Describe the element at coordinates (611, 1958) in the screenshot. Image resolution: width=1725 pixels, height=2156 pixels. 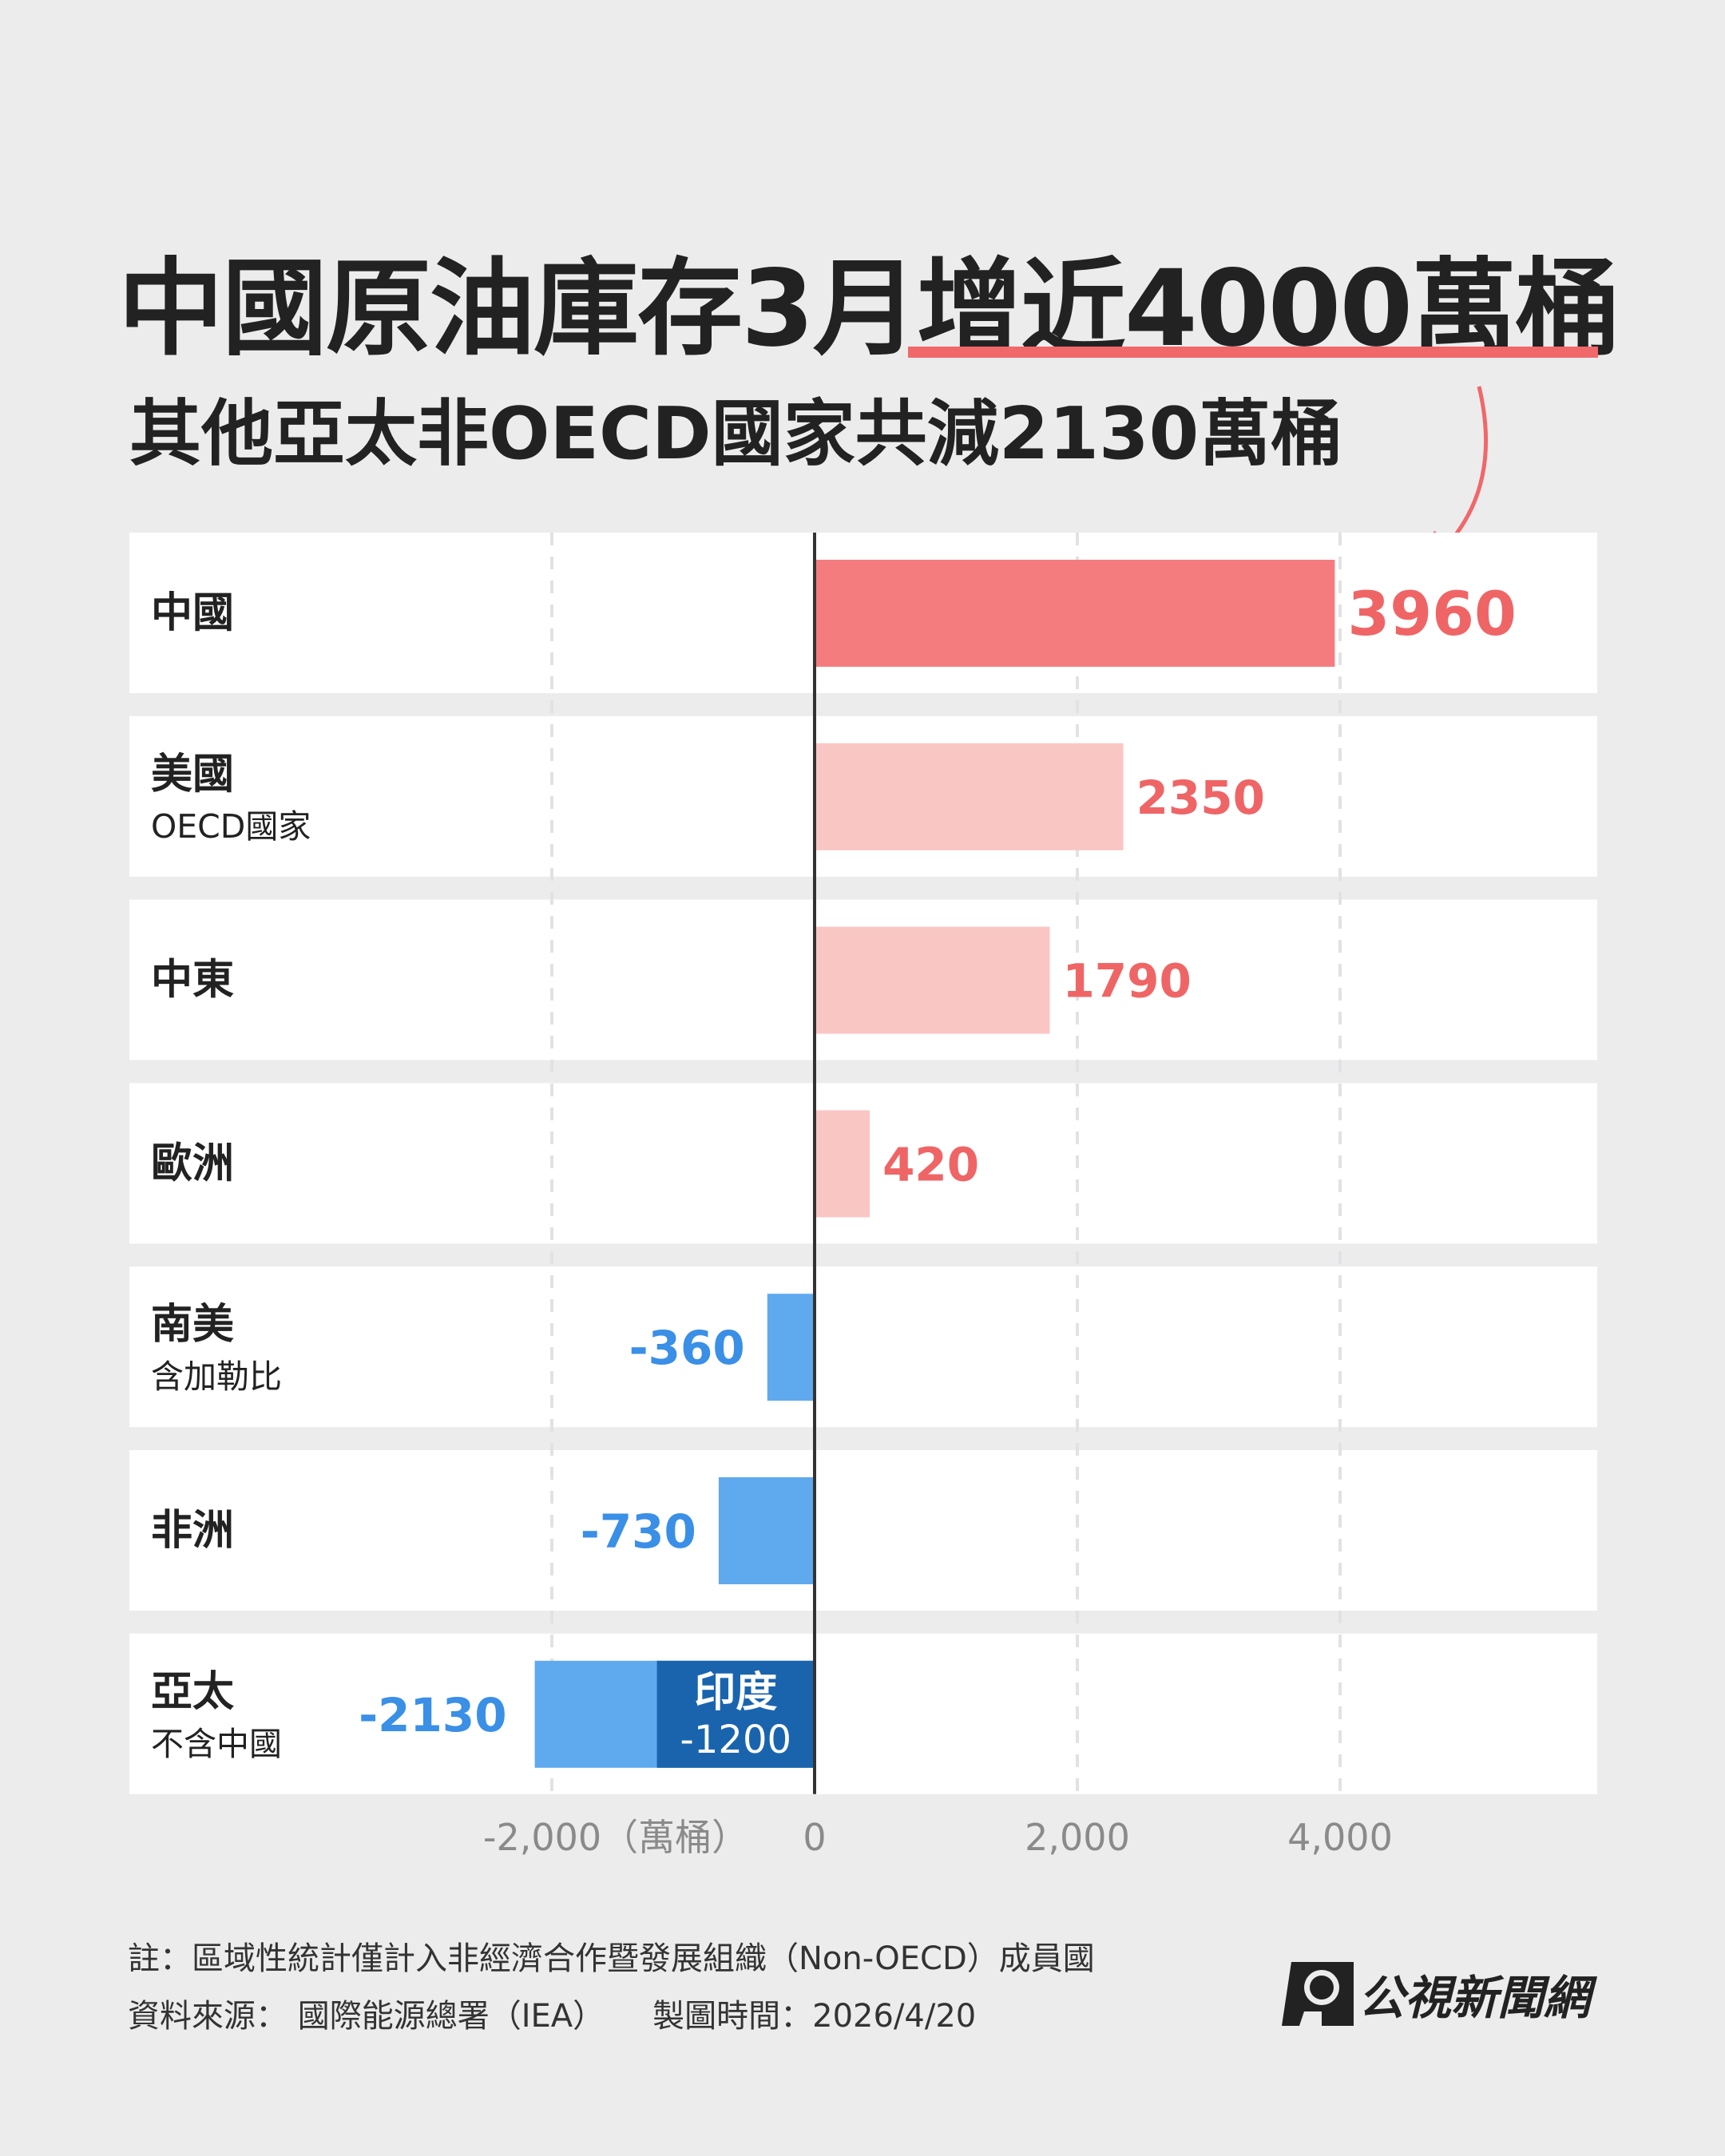
I see `footnote: 註：區域性統計僅計入非經濟合作暨發展組織（Non-OECD）成員國` at that location.